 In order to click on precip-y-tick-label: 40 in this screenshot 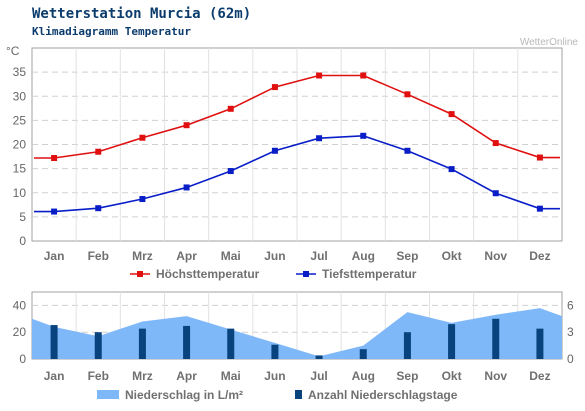, I will do `click(20, 305)`.